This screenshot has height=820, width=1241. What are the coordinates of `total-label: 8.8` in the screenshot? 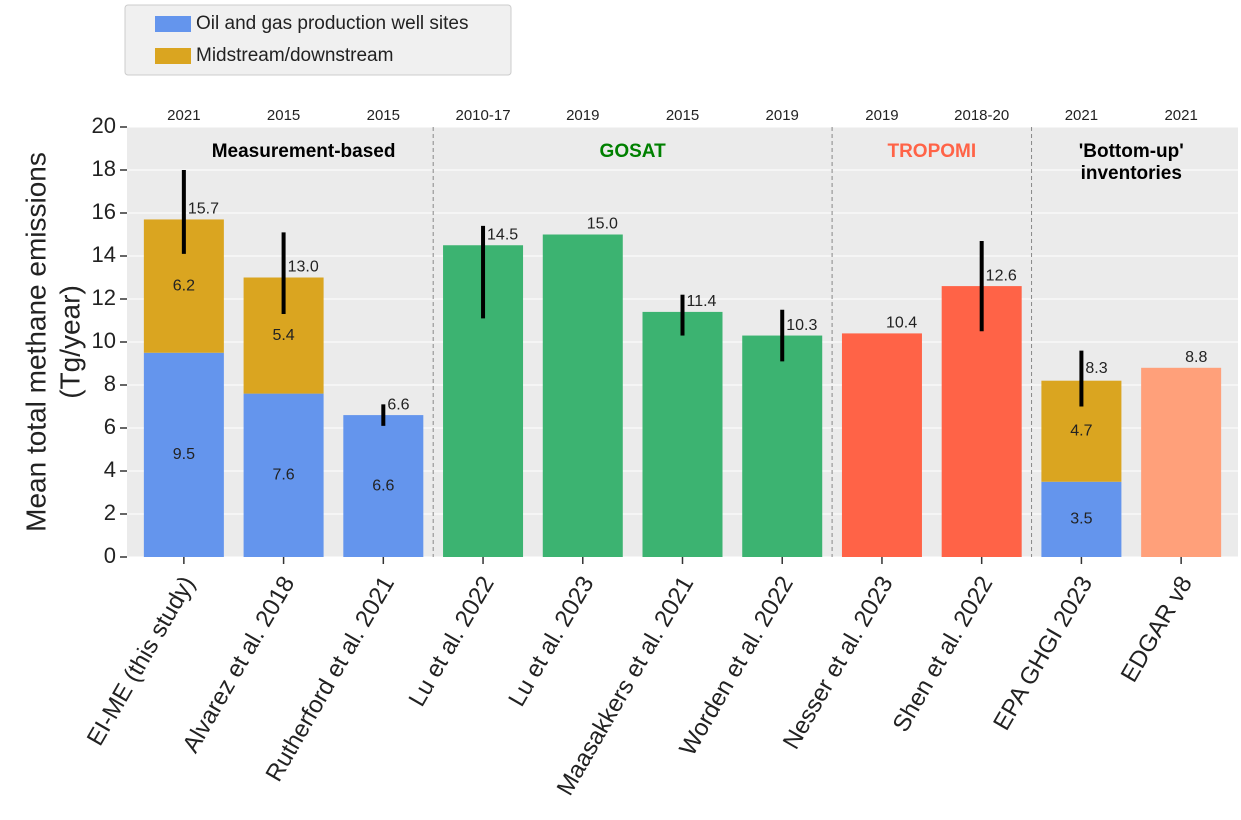 It's located at (1196, 357).